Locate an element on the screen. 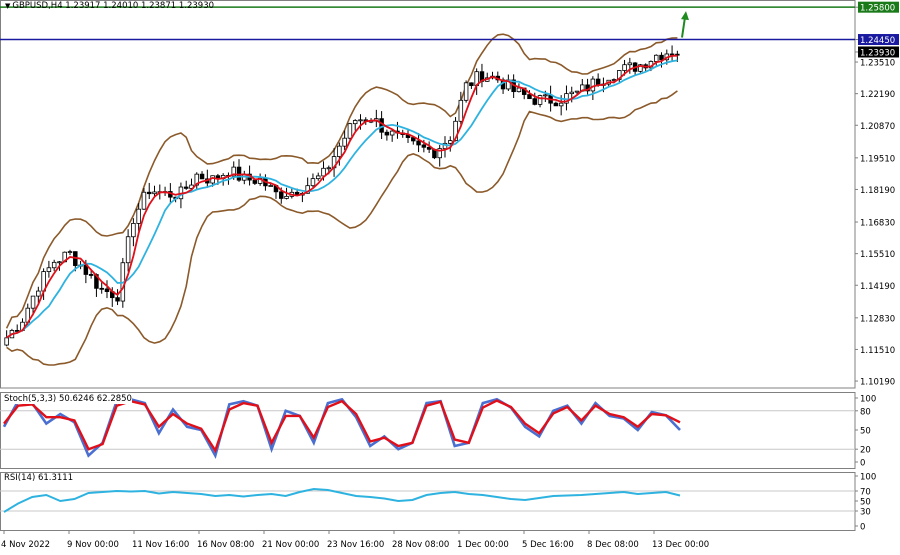  price-tick-label: 1.25800 is located at coordinates (877, 9).